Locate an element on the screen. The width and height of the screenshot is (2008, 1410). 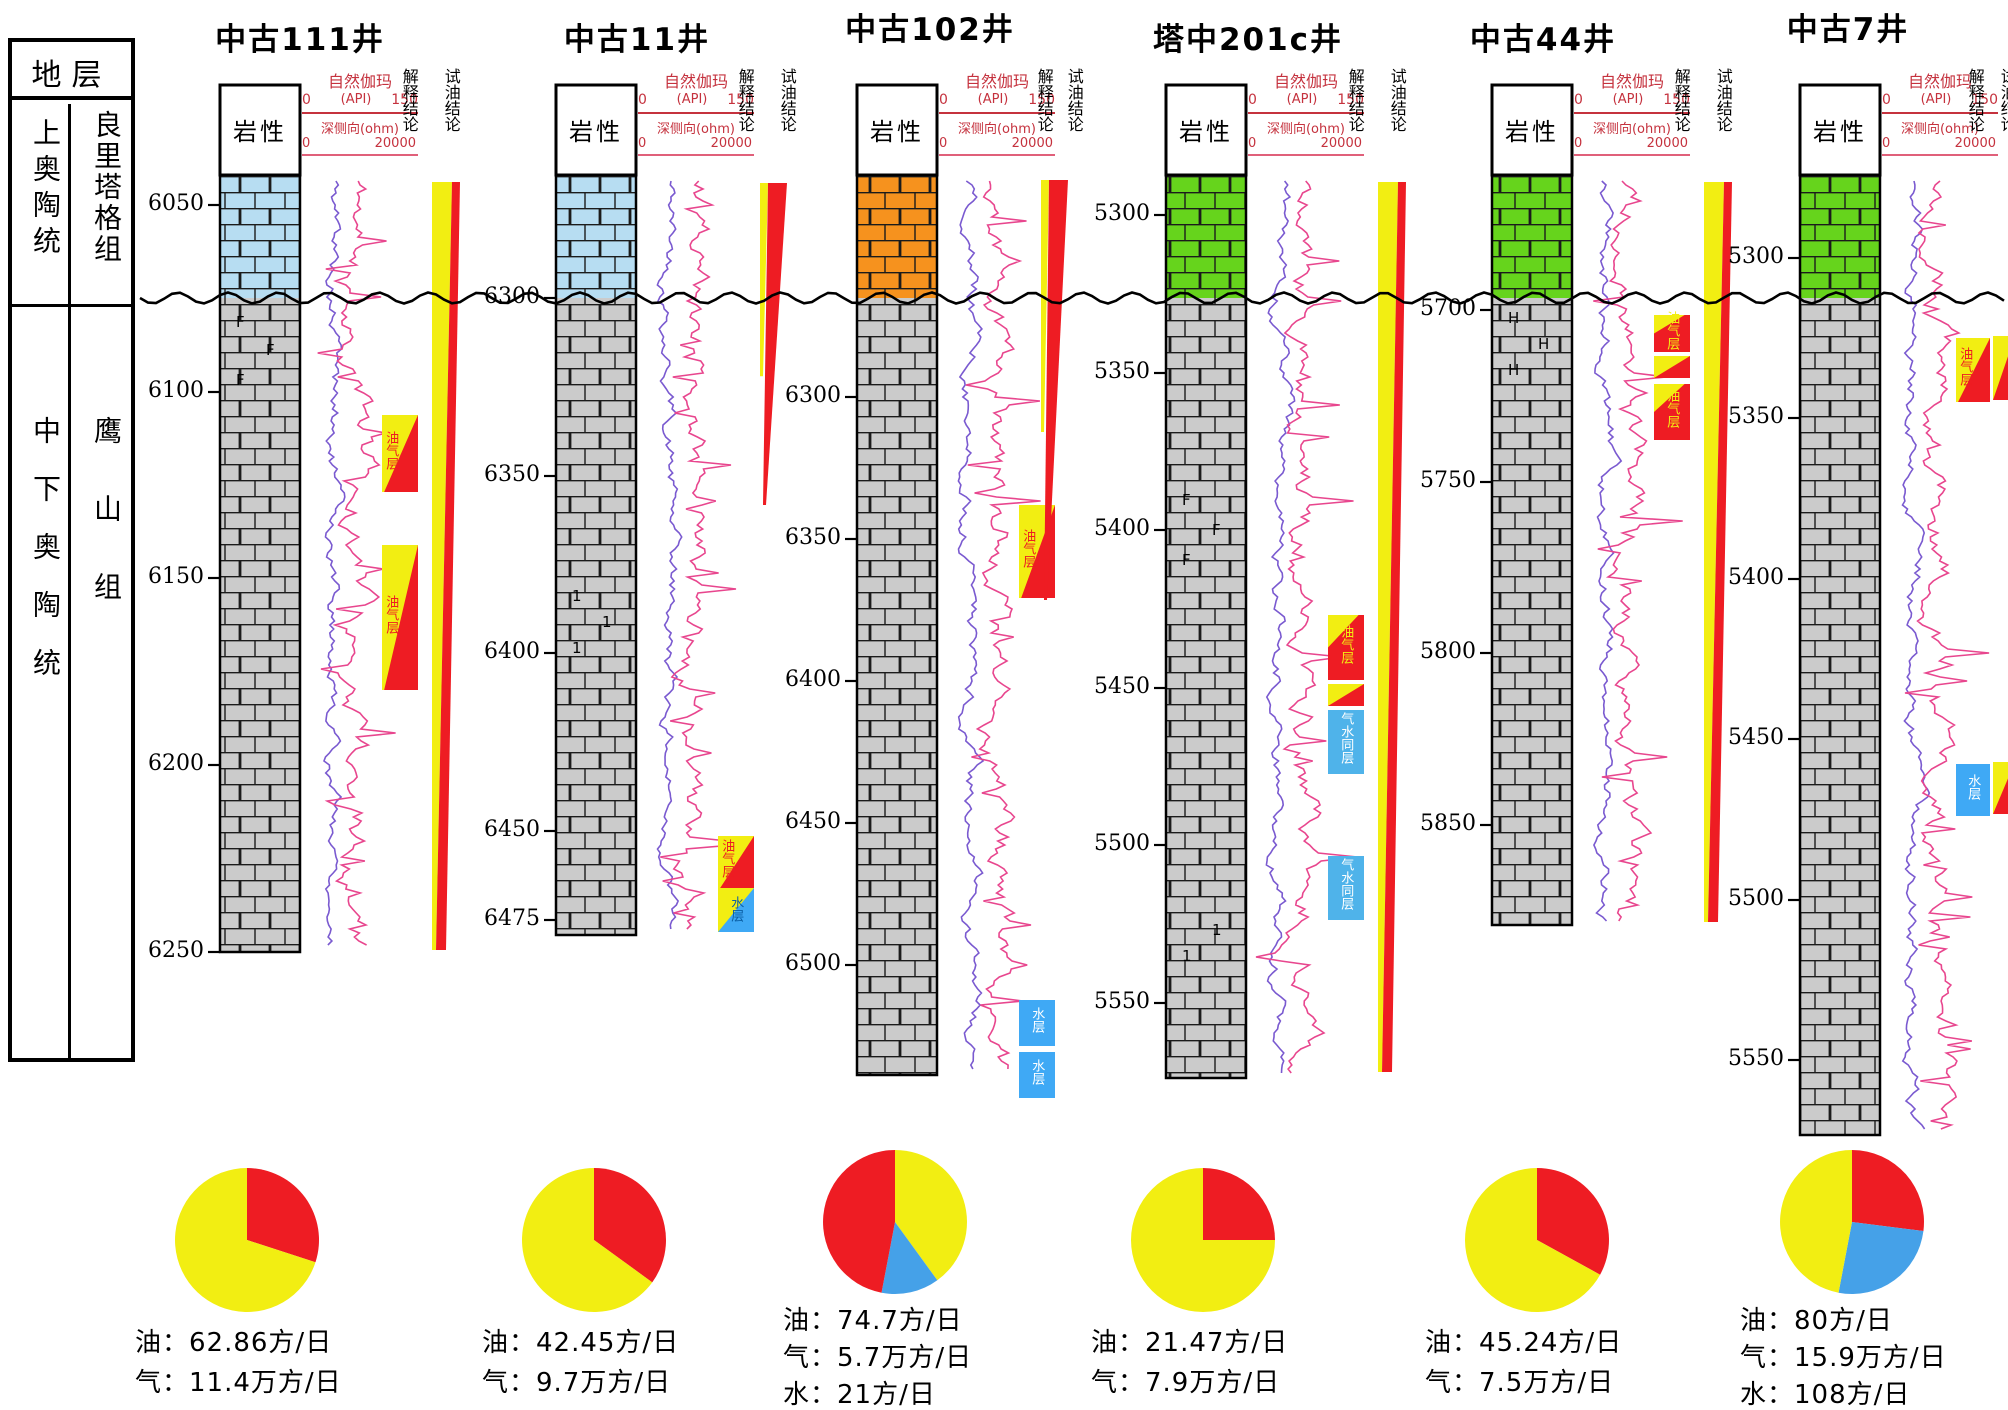
depth-label: 6500 is located at coordinates (813, 963).